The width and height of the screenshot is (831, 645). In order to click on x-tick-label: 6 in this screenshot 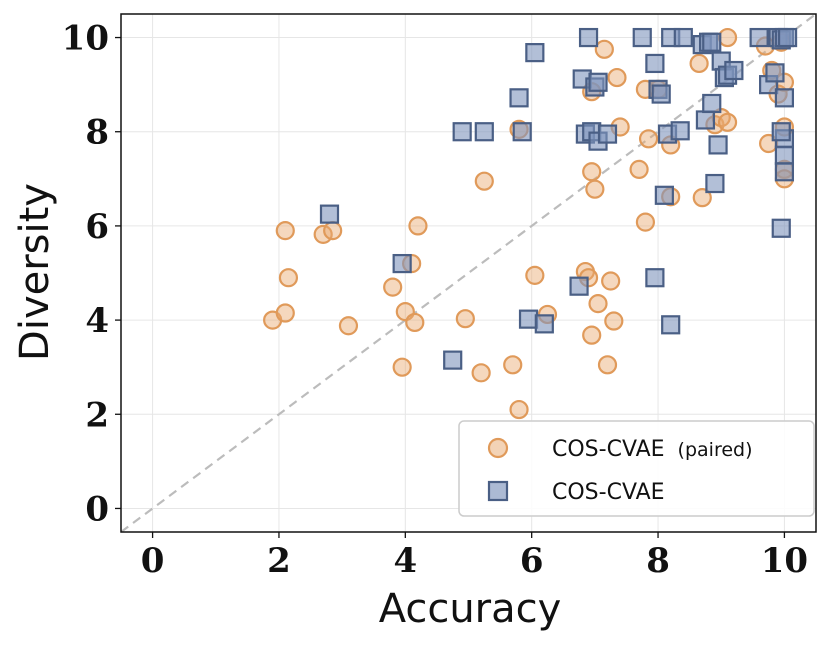, I will do `click(532, 561)`.